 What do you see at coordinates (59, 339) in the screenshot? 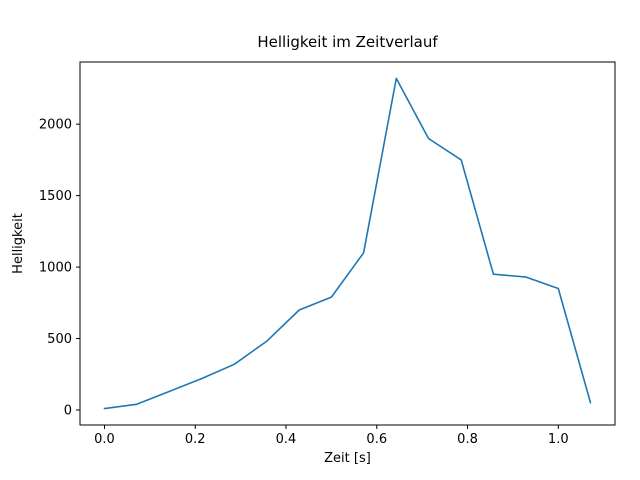
I see `y-tick-label: 500` at bounding box center [59, 339].